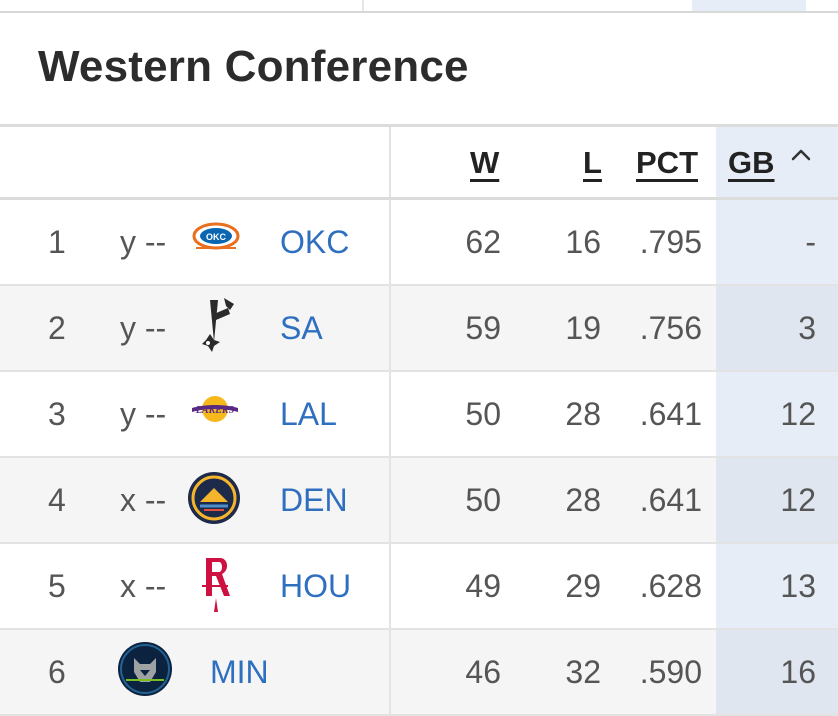 The width and height of the screenshot is (838, 716). I want to click on rank: 3, so click(57, 414).